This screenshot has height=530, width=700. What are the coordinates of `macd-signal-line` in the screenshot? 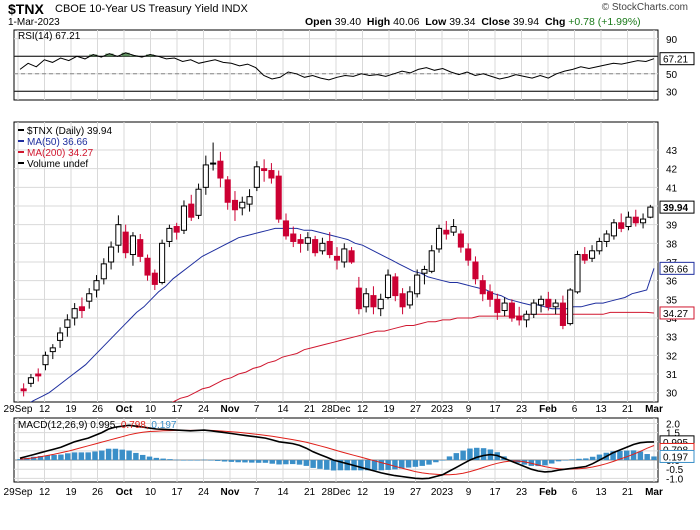 It's located at (337, 452).